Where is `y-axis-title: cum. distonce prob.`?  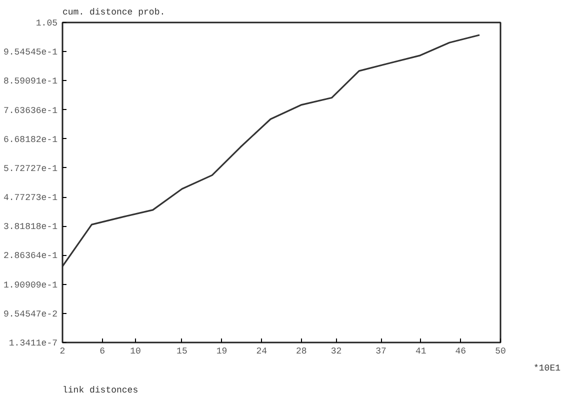 y-axis-title: cum. distonce prob. is located at coordinates (114, 13).